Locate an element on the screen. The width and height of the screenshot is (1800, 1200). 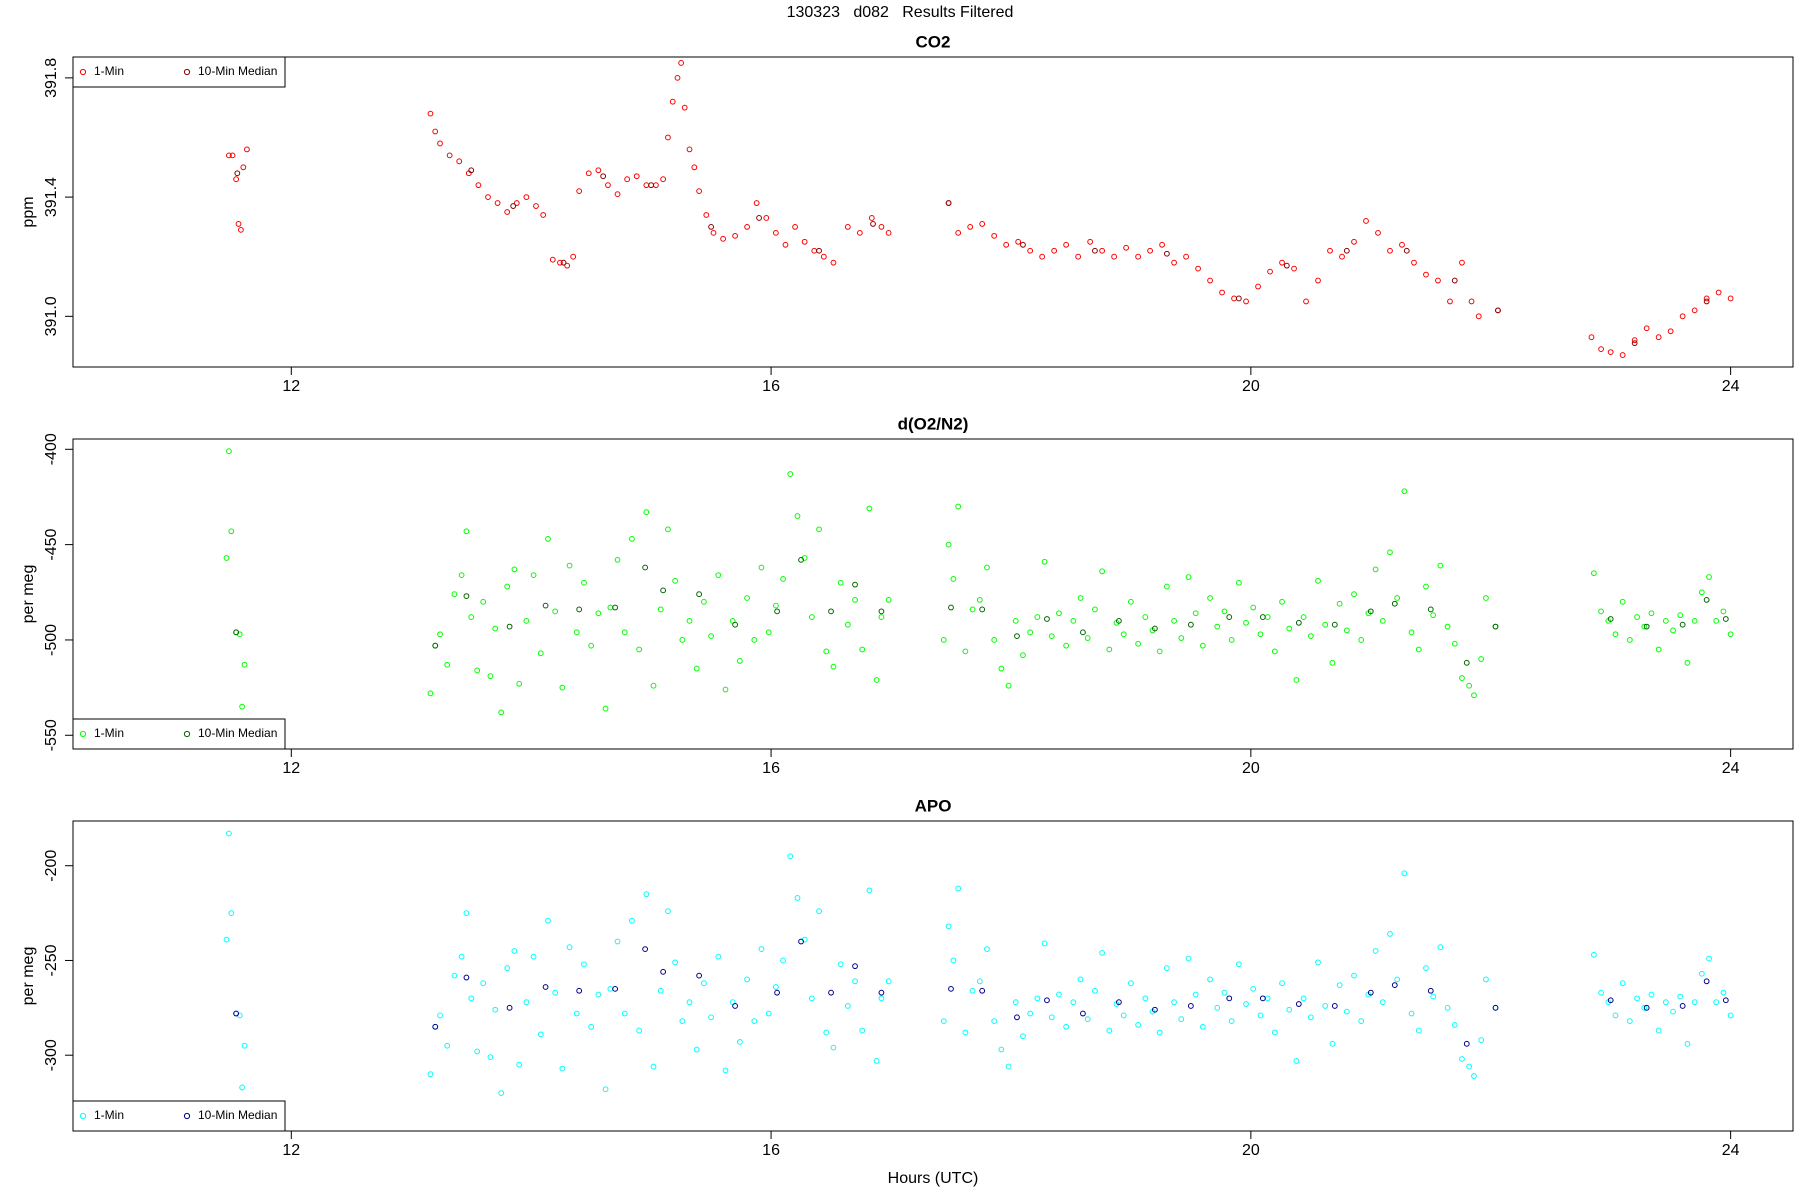
x-tick-label: 12 is located at coordinates (291, 386).